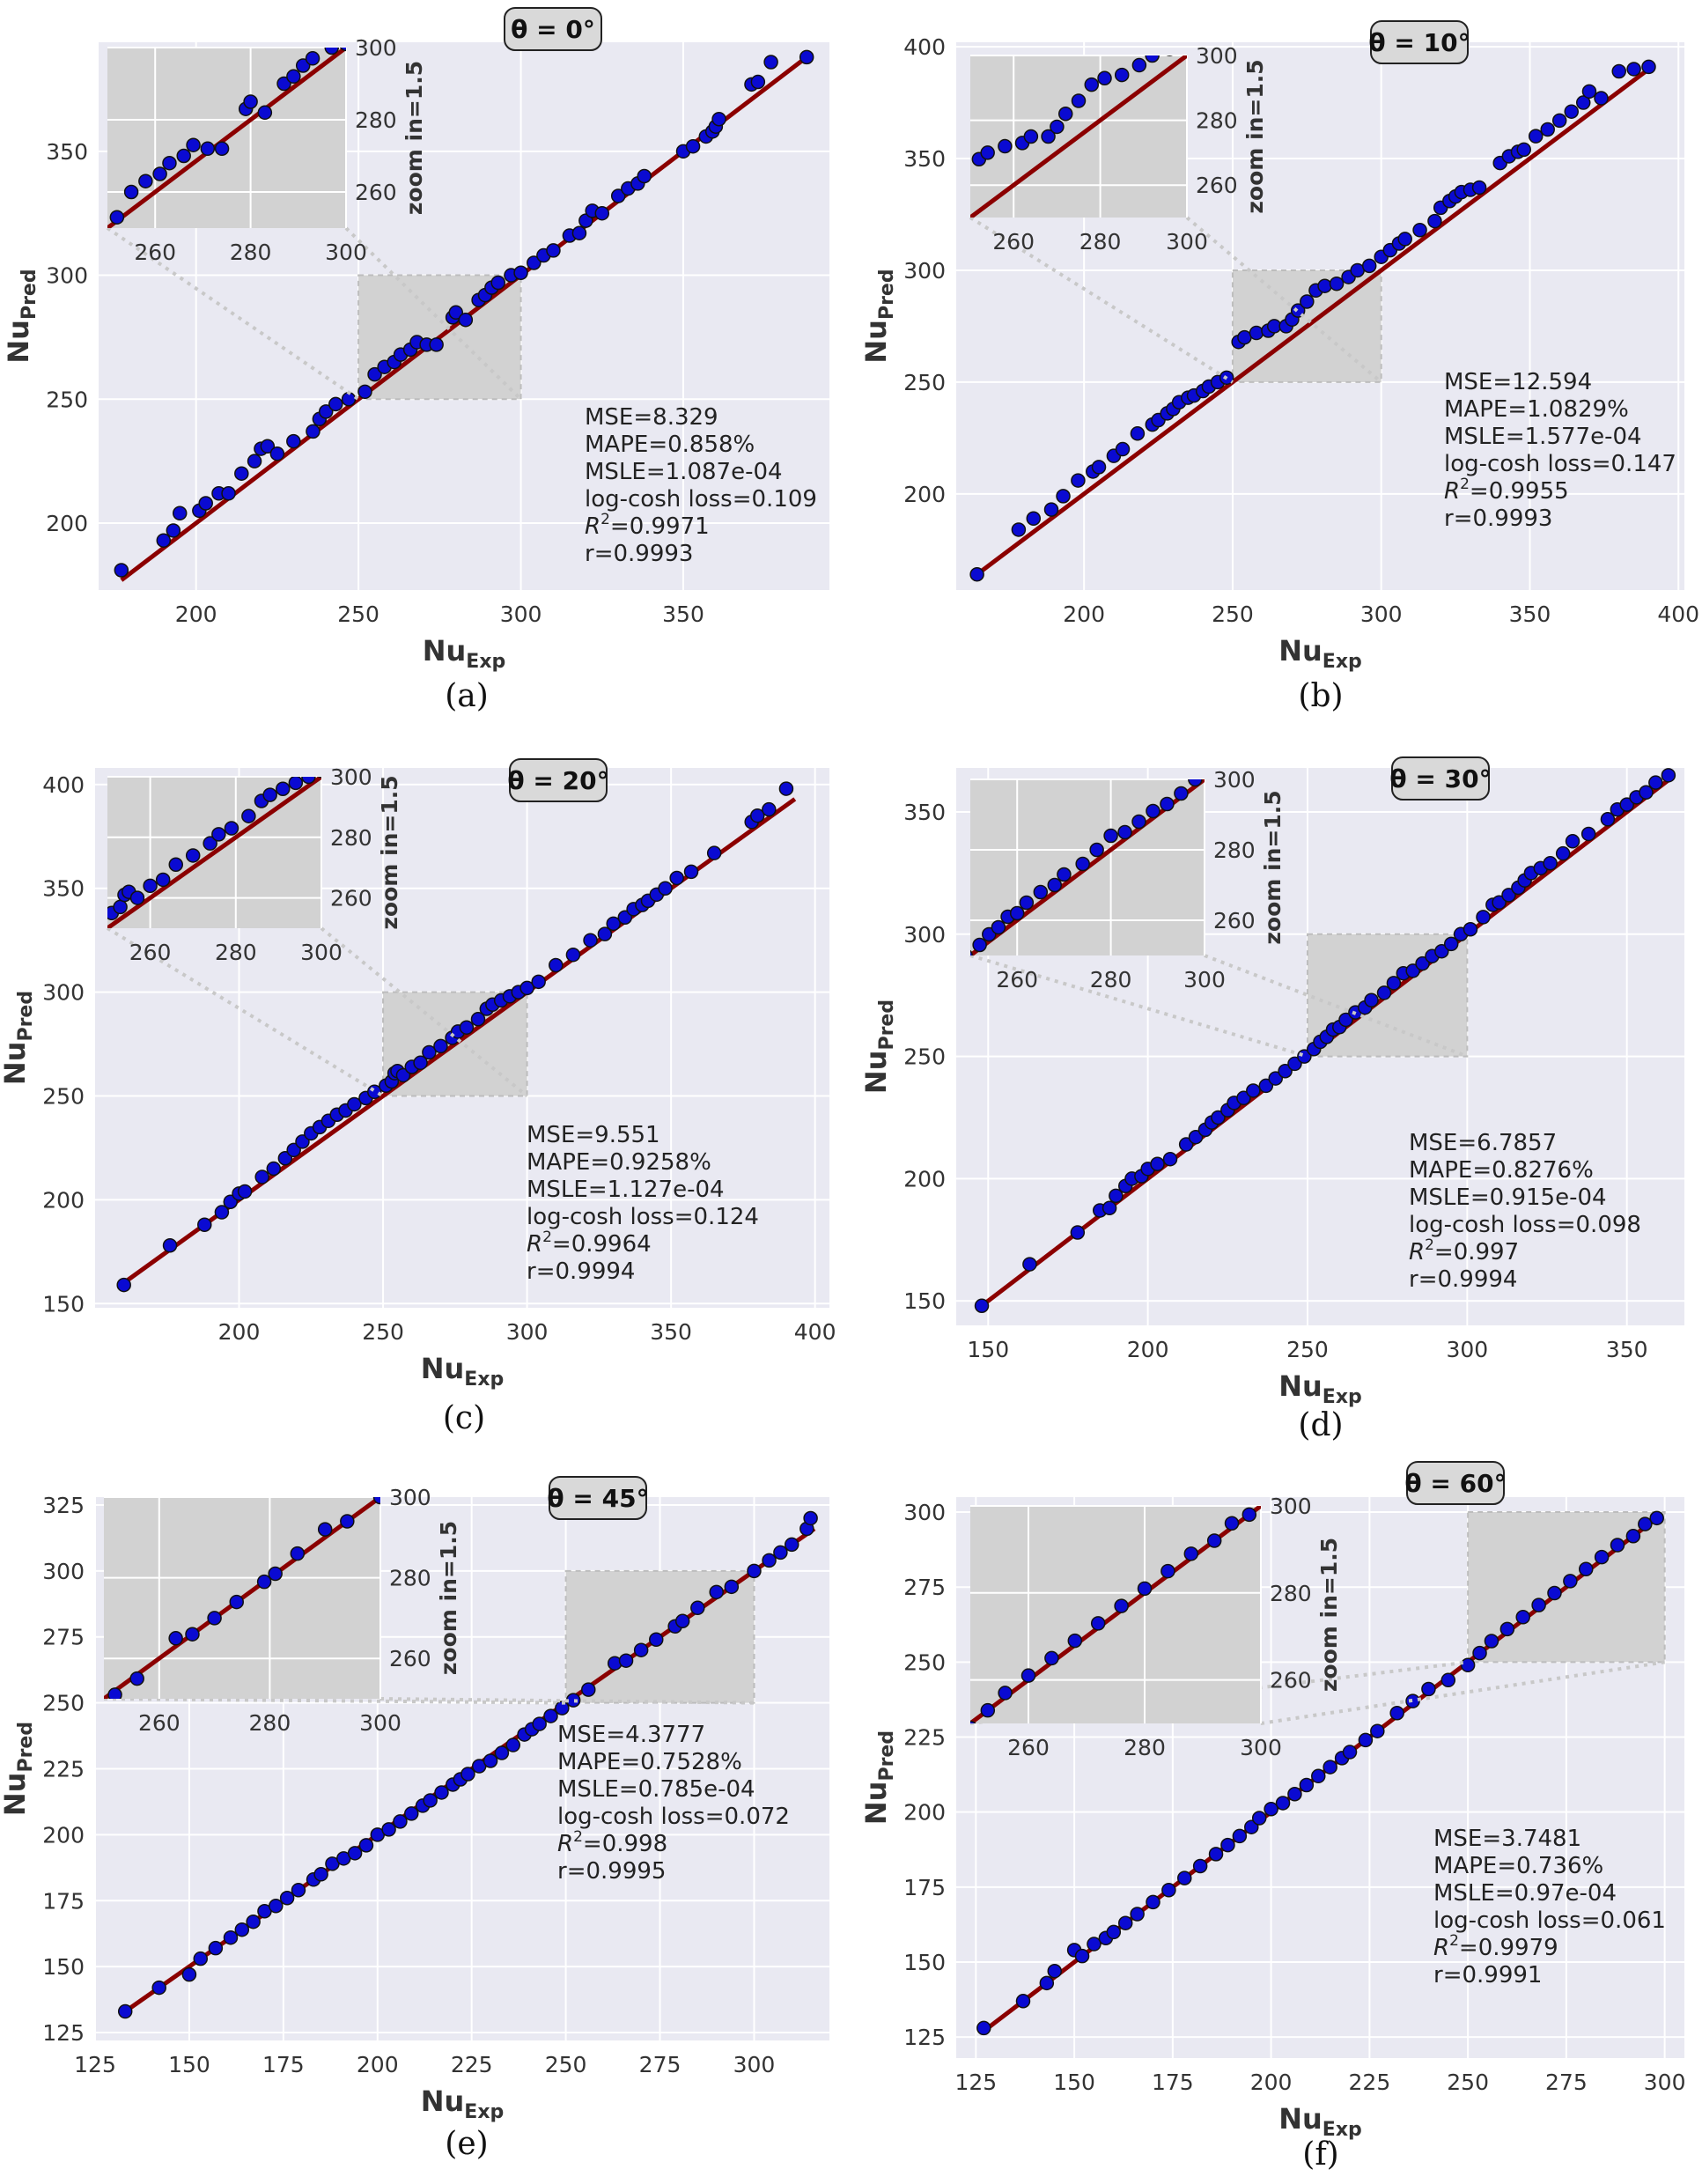 This screenshot has height=2184, width=1702. What do you see at coordinates (754, 2064) in the screenshot?
I see `x-tick-label: 300` at bounding box center [754, 2064].